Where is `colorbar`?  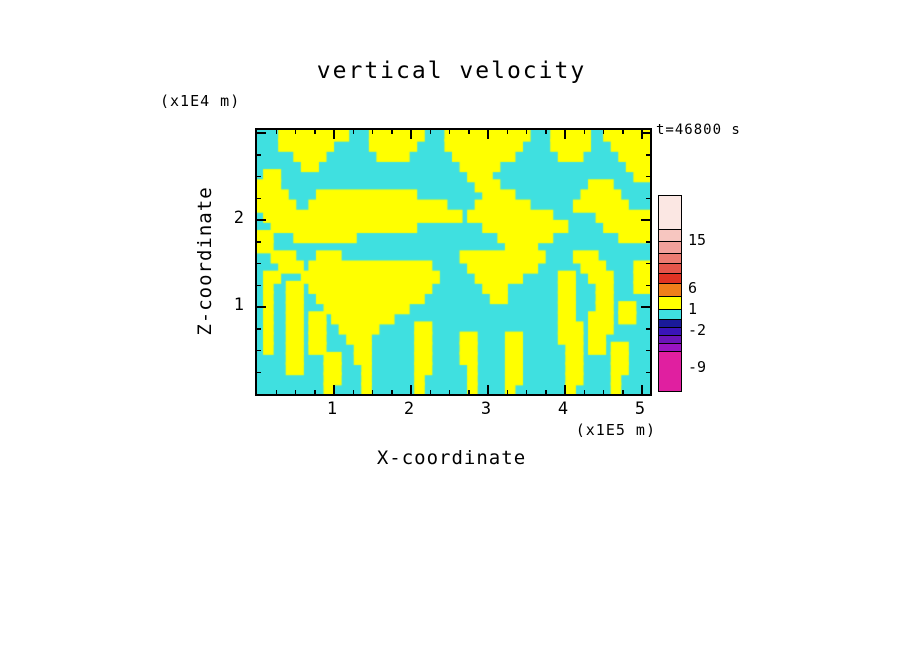 colorbar is located at coordinates (670, 293).